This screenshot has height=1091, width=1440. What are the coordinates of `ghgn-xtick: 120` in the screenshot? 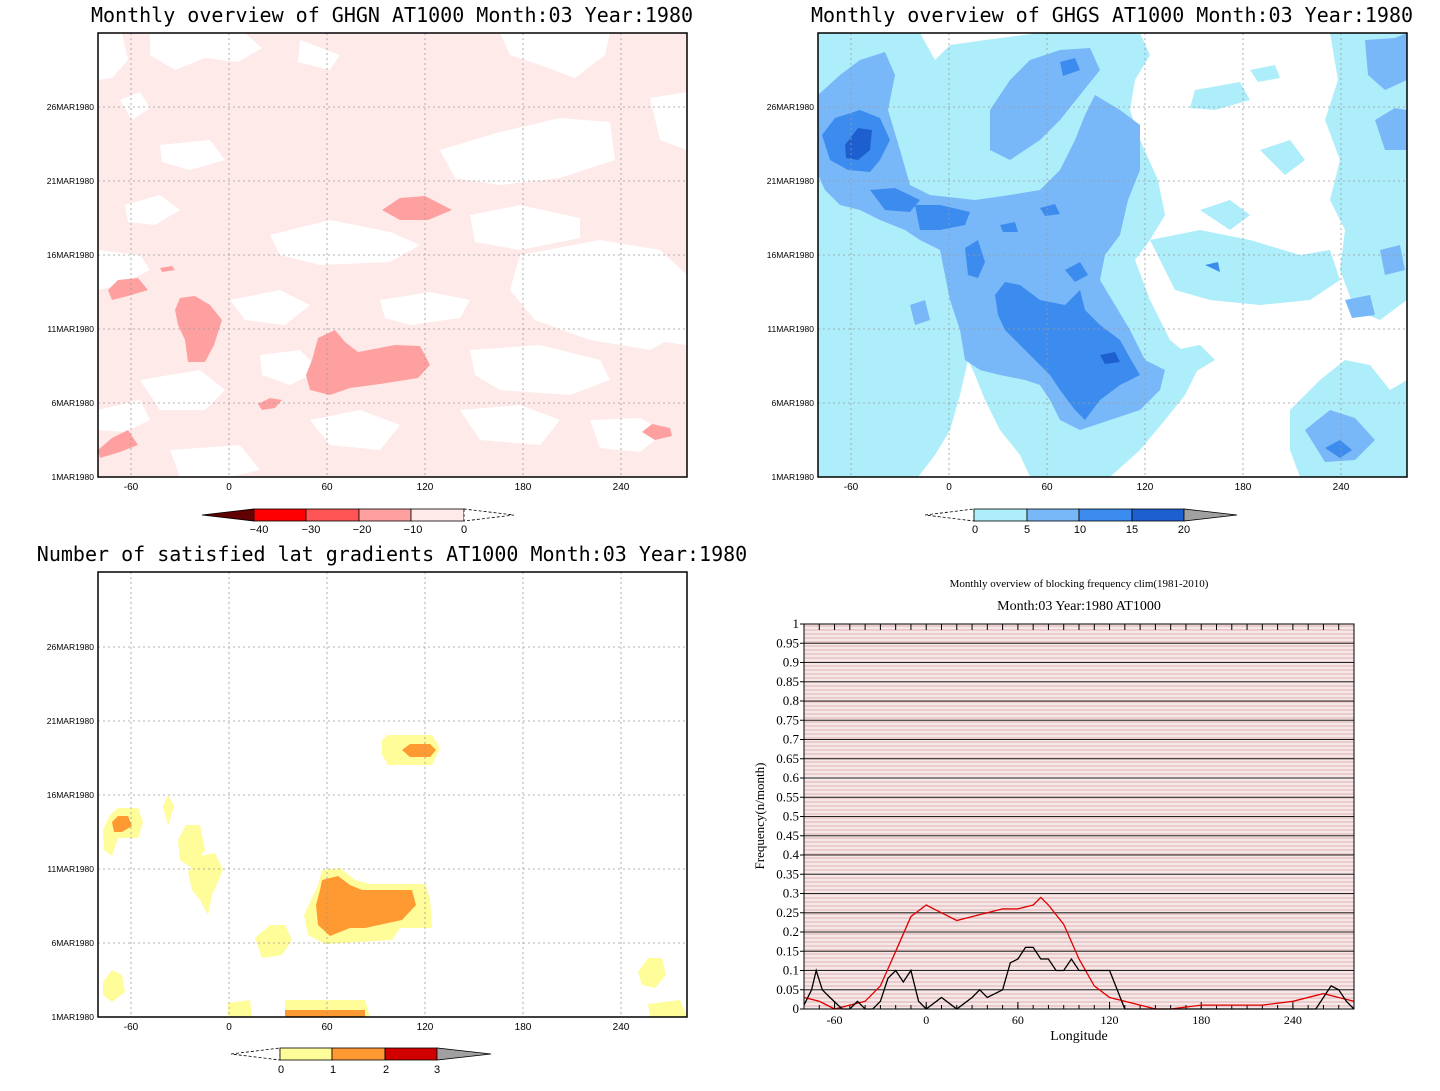 It's located at (425, 487).